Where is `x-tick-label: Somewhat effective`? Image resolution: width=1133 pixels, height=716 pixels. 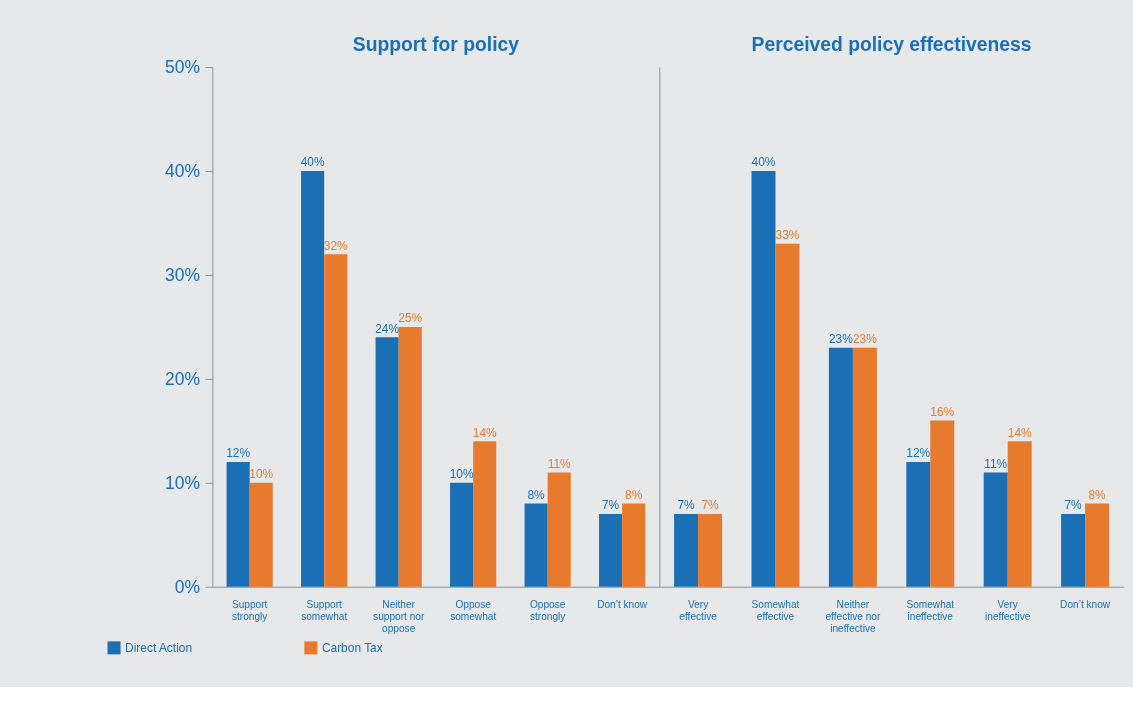
x-tick-label: Somewhat effective is located at coordinates (775, 611).